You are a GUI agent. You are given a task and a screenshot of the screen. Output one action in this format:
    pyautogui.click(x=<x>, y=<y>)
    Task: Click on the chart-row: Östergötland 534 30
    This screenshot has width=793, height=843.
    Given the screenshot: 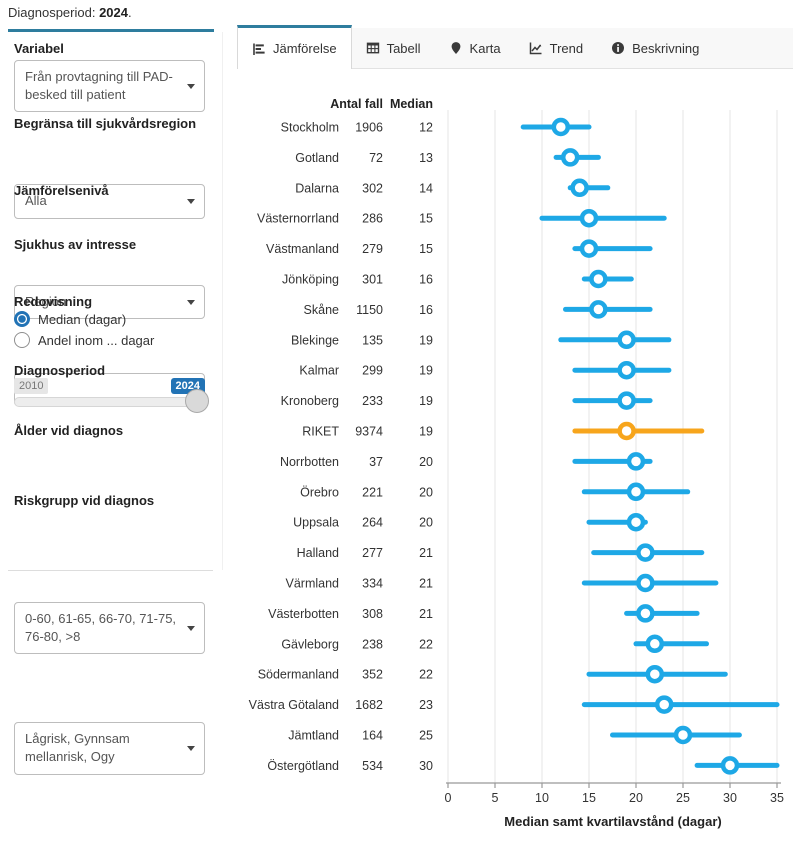 What is the action you would take?
    pyautogui.click(x=523, y=765)
    